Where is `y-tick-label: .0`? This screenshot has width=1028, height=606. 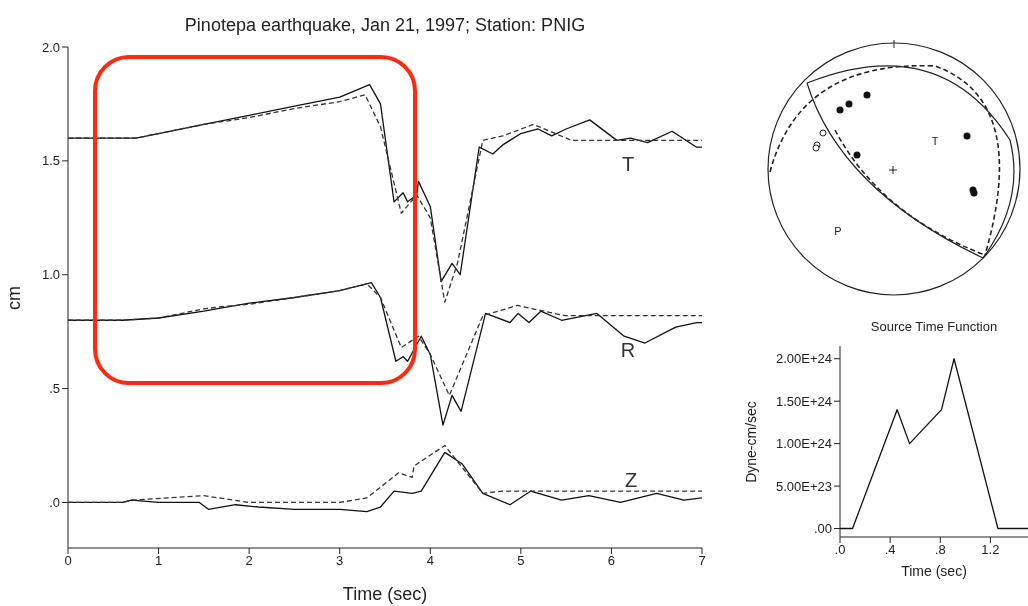 y-tick-label: .0 is located at coordinates (54, 503).